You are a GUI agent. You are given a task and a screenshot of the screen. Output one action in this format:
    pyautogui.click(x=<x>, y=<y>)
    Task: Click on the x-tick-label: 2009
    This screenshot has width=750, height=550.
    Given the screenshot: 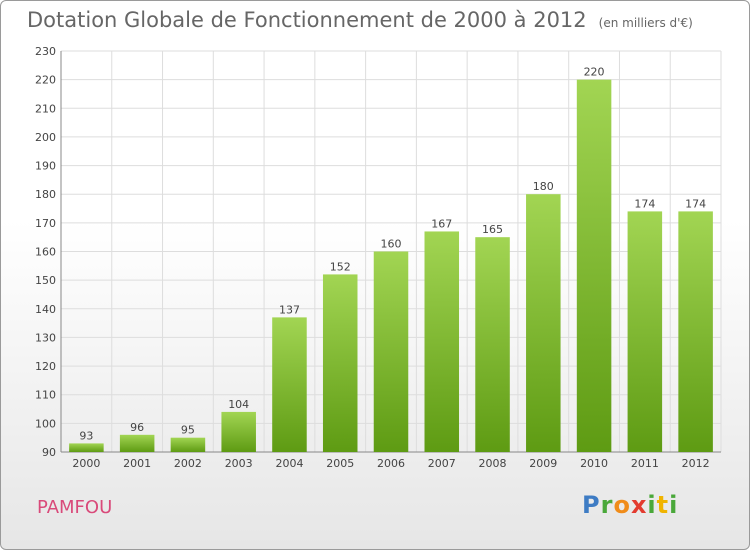 What is the action you would take?
    pyautogui.click(x=543, y=463)
    